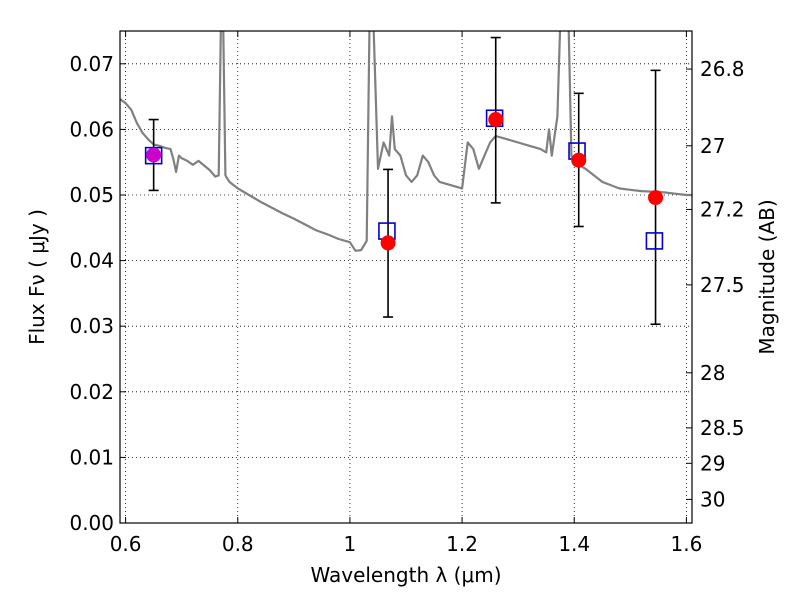  Describe the element at coordinates (686, 544) in the screenshot. I see `x-tick-label: 1.6` at that location.